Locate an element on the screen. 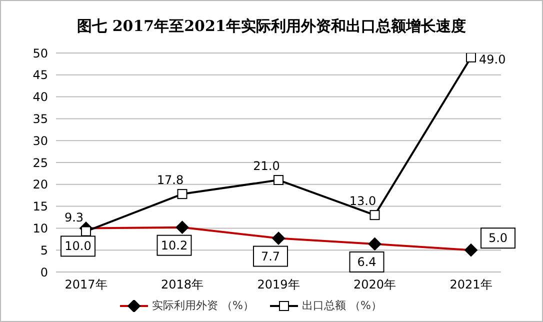  y-tick-label: 15 is located at coordinates (40, 207).